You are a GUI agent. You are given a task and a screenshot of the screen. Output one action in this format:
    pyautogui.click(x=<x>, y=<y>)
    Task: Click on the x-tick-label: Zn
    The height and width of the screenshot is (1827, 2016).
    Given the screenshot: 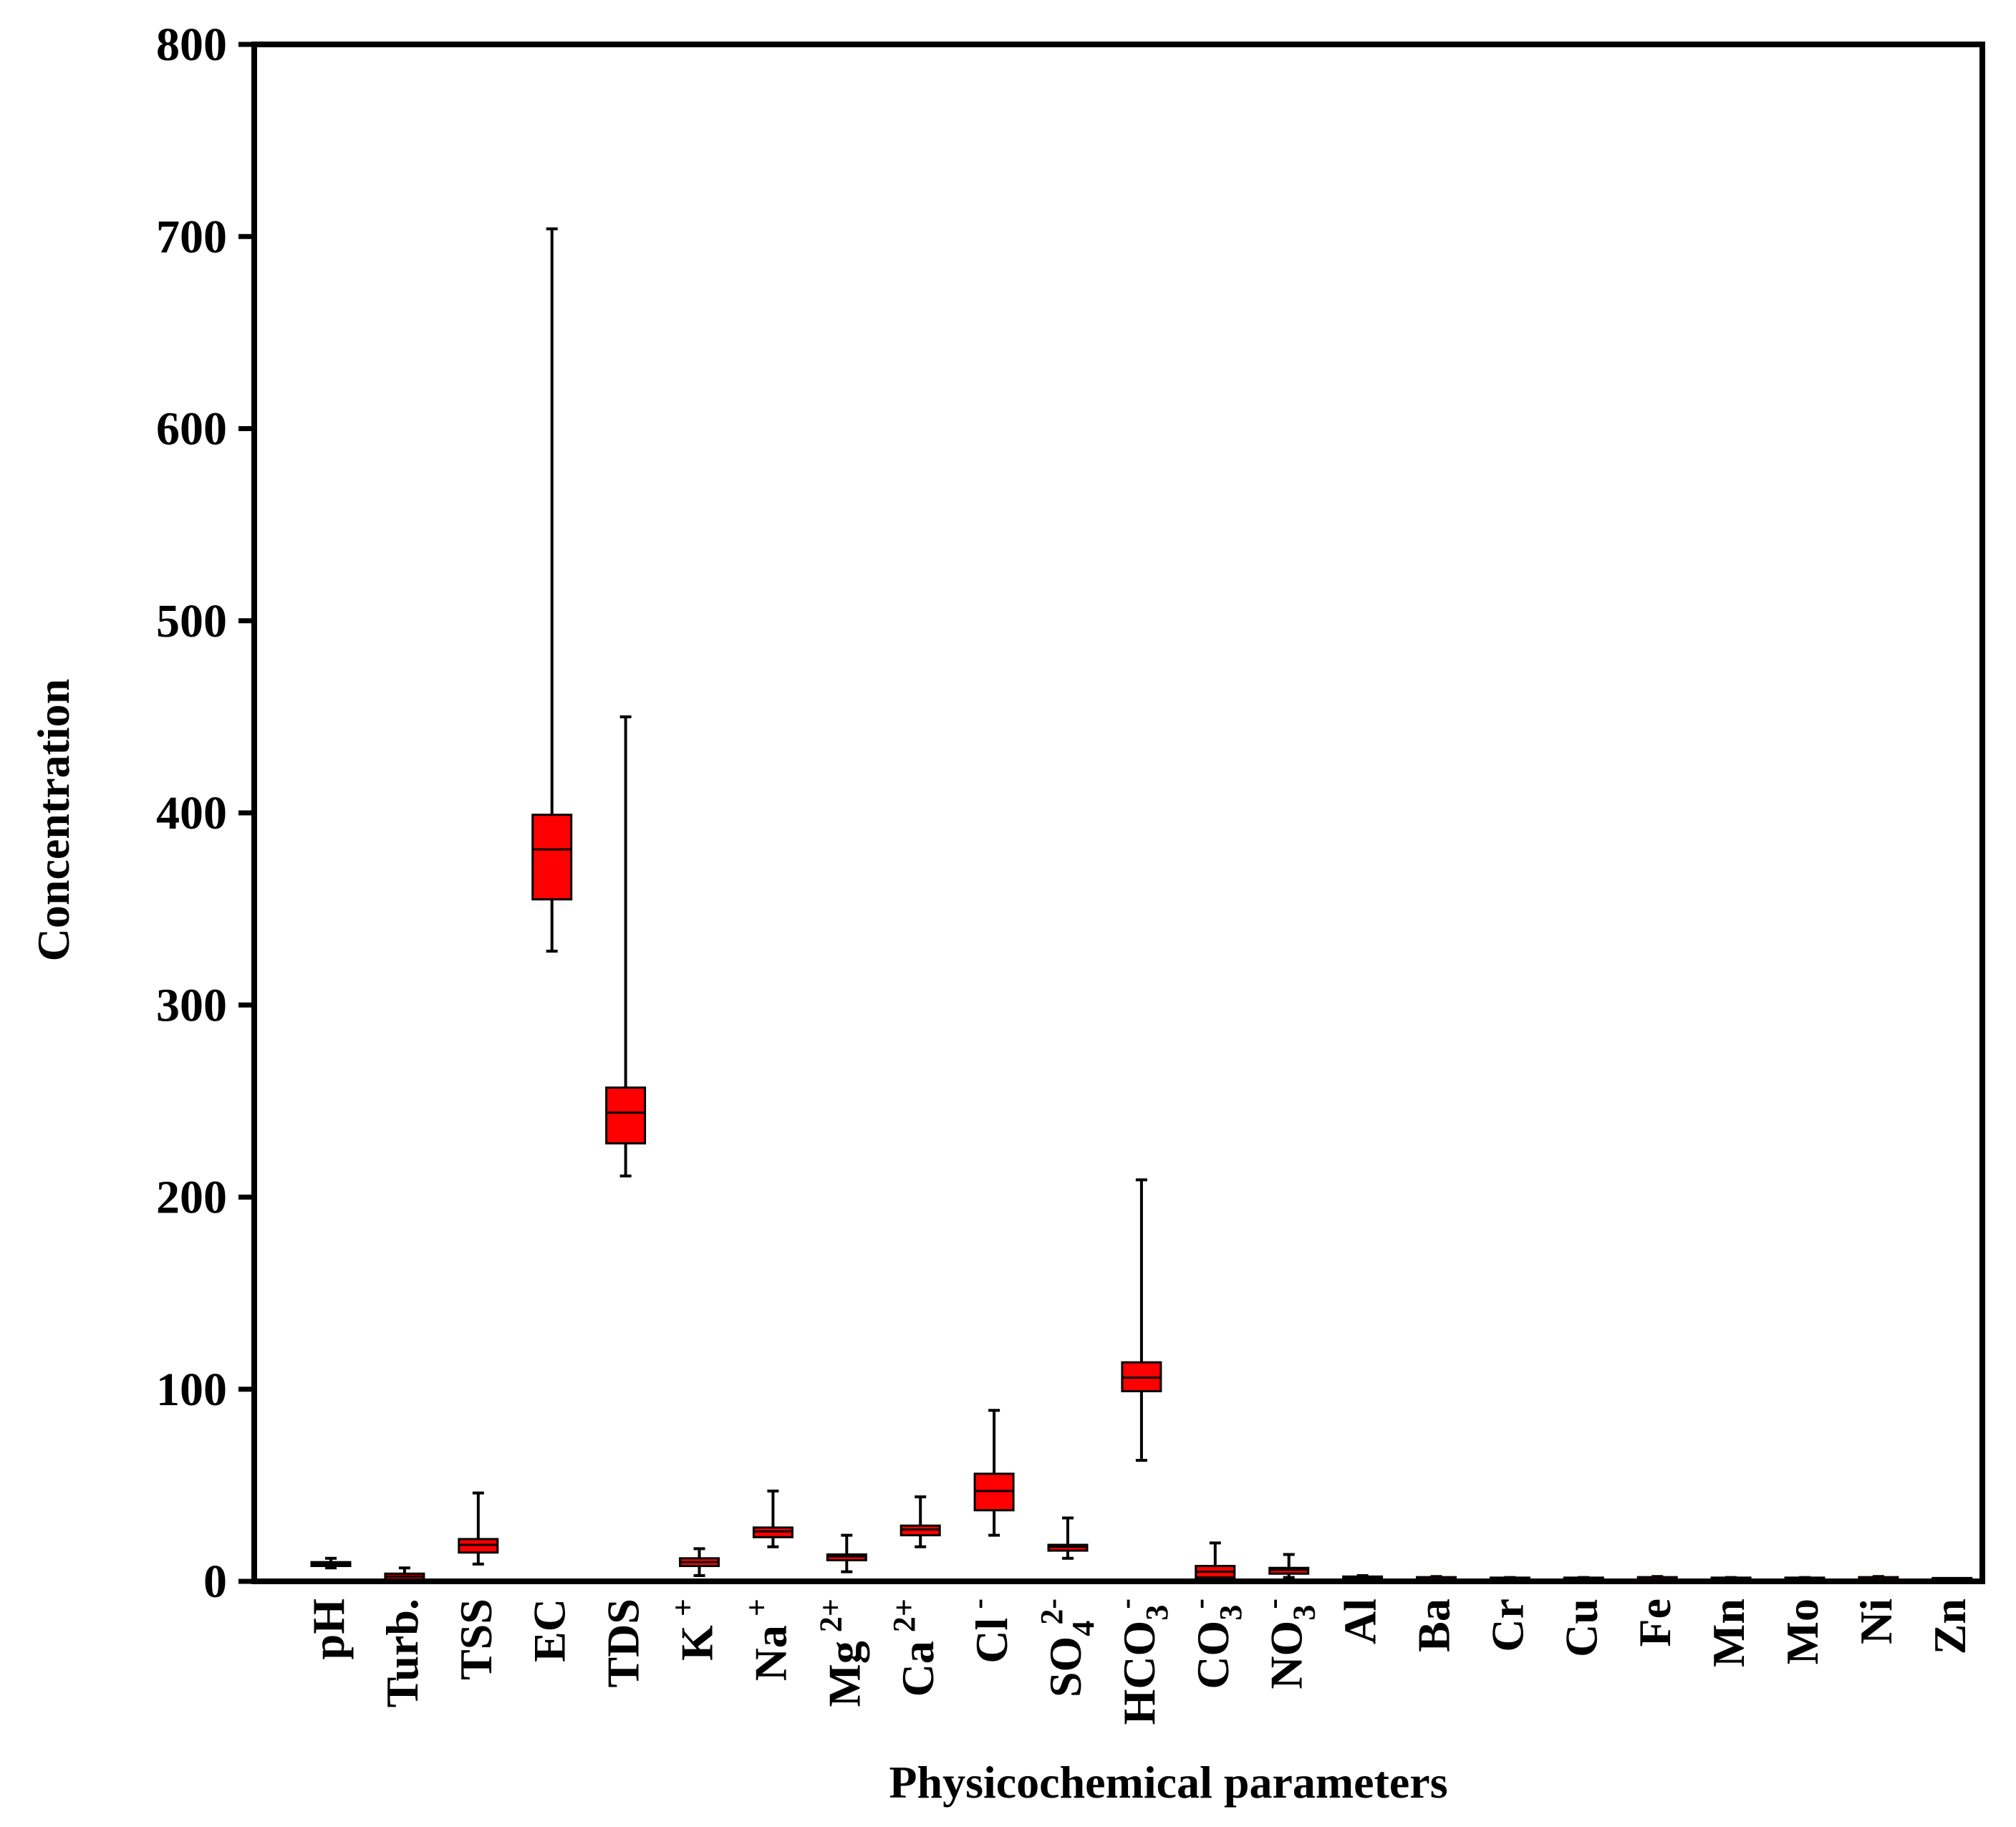 What is the action you would take?
    pyautogui.click(x=1949, y=1626)
    